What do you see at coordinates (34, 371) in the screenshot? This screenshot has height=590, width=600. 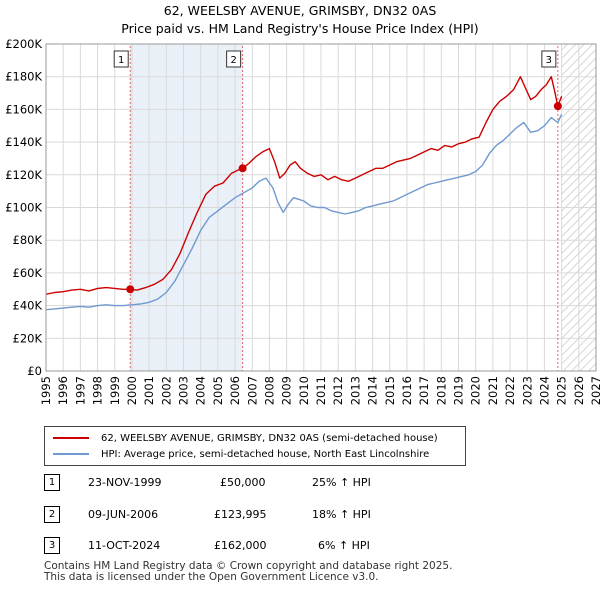 I see `y-tick-label: £0` at bounding box center [34, 371].